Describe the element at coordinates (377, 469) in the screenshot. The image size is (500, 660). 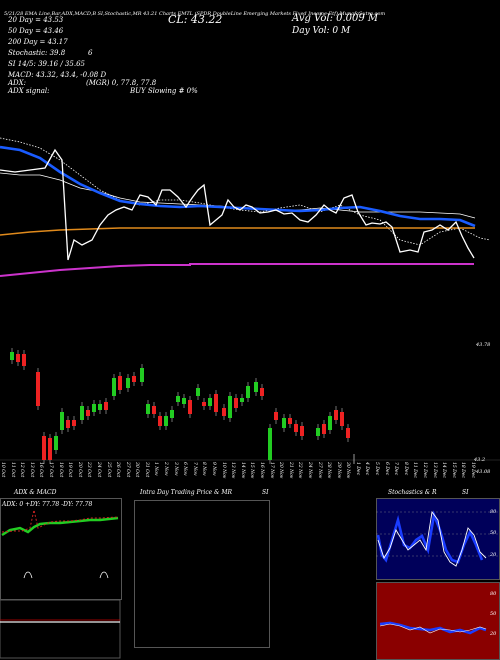
I see `date-label: 5 Dec` at that location.